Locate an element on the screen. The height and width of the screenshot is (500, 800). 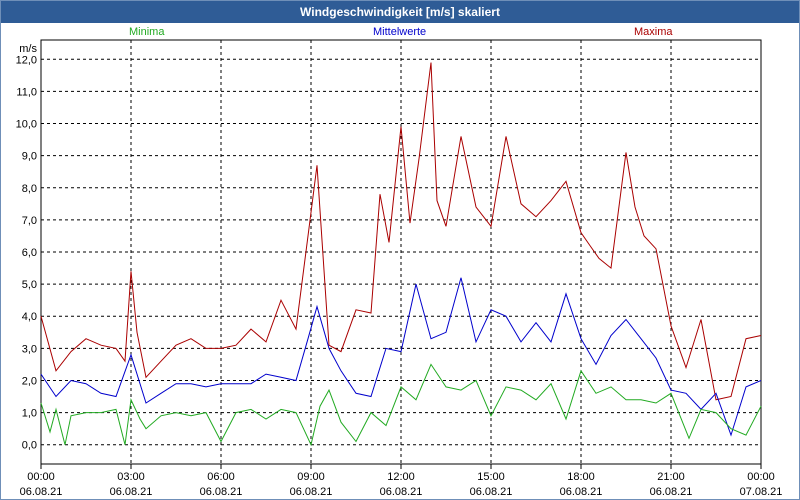
x-tick-time: 06:00 is located at coordinates (221, 477).